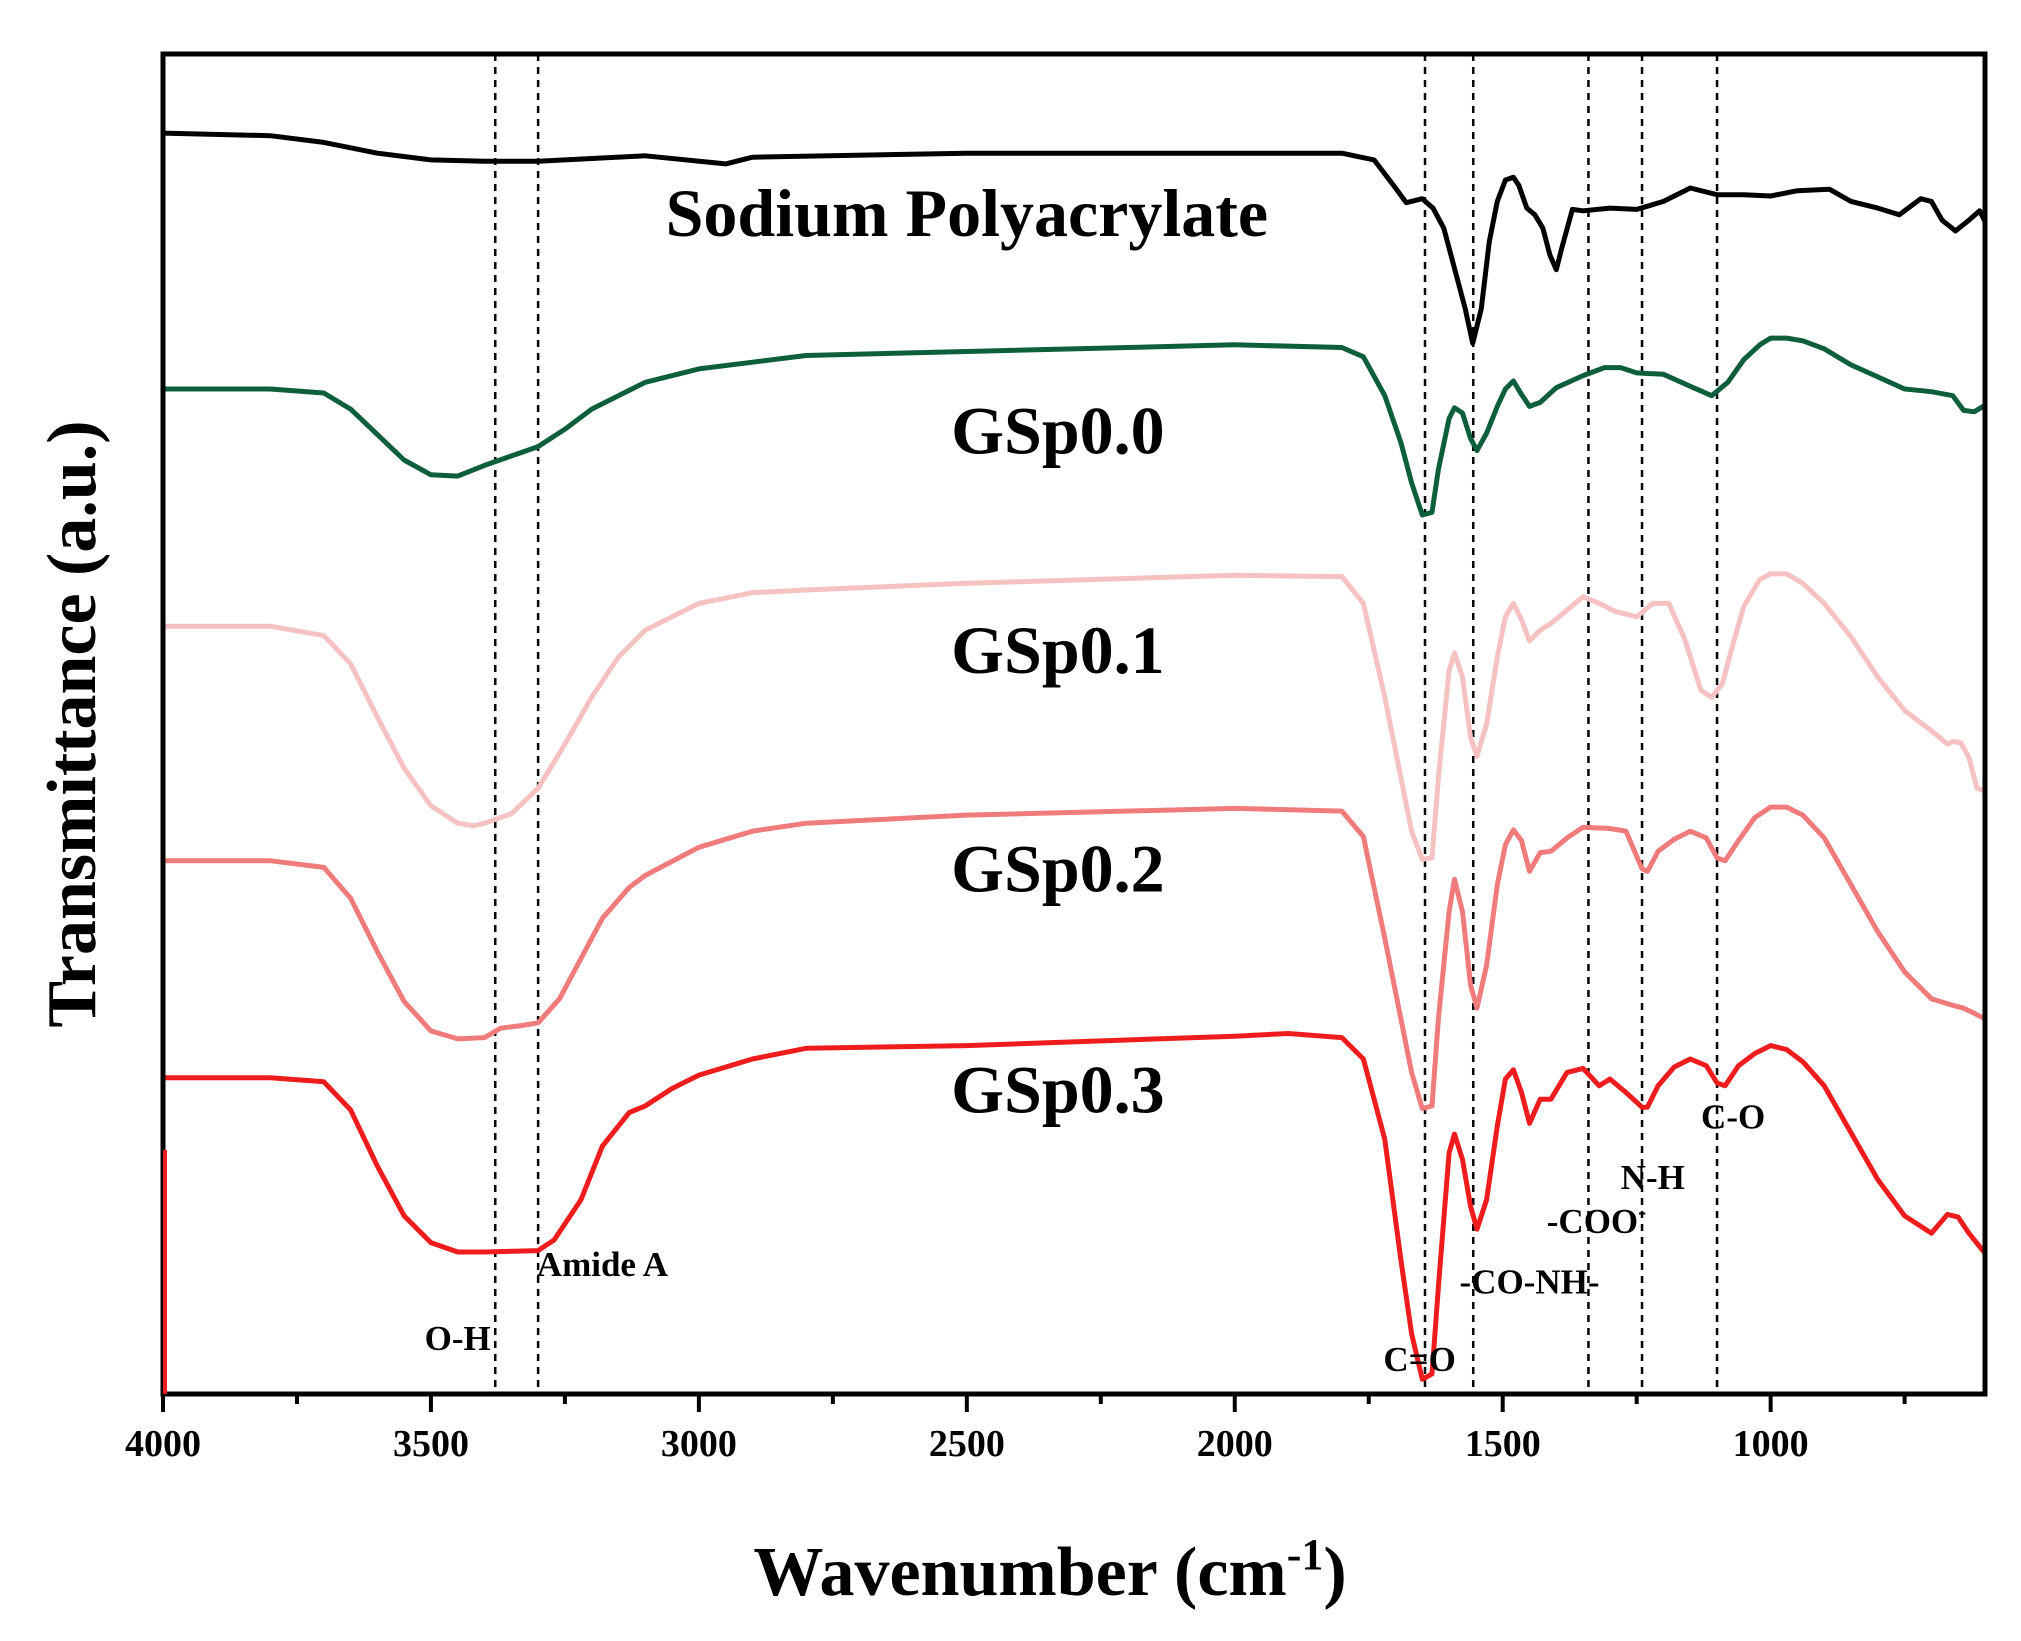 This screenshot has height=1641, width=2021. I want to click on x-axis-title-text: Wavenumber (cm, so click(1019, 1572).